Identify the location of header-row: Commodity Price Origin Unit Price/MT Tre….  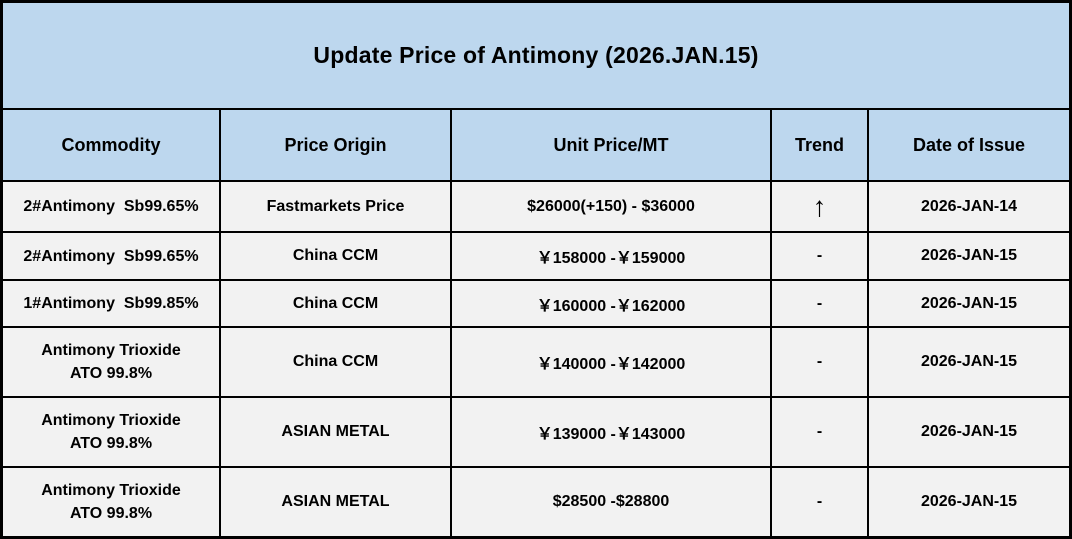
(536, 146).